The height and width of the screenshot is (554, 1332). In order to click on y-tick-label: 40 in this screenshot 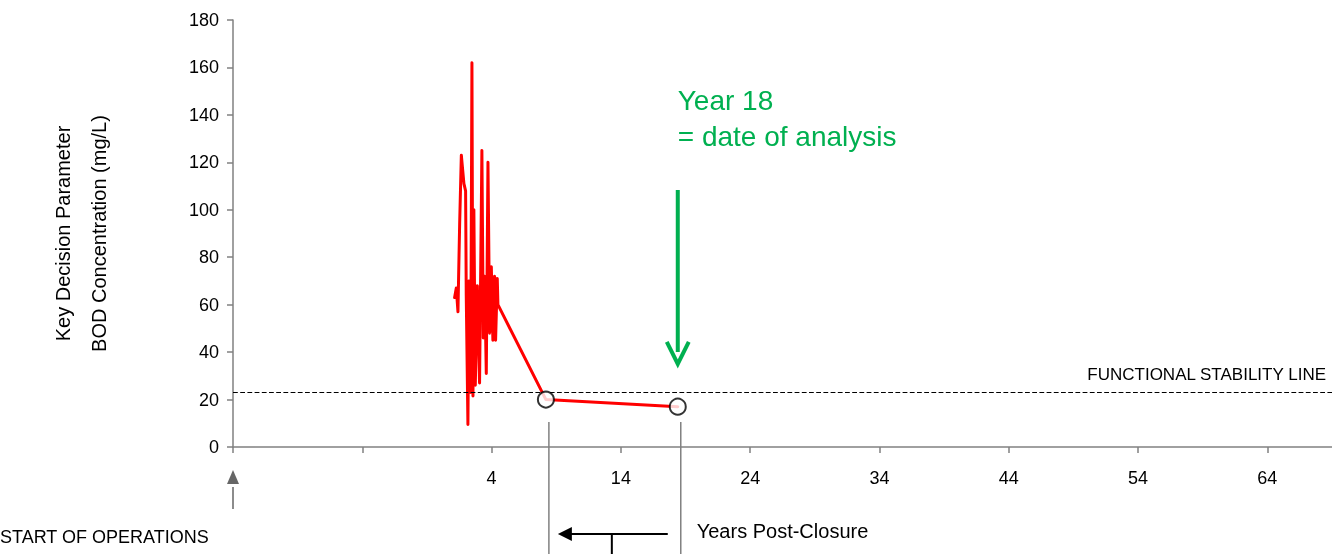, I will do `click(208, 352)`.